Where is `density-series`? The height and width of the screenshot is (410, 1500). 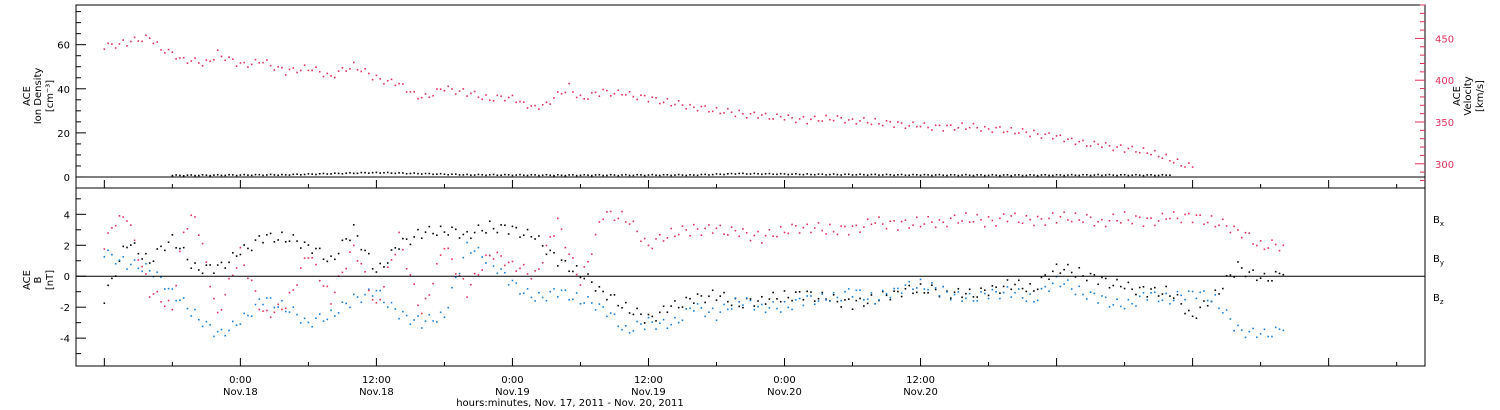 density-series is located at coordinates (671, 174).